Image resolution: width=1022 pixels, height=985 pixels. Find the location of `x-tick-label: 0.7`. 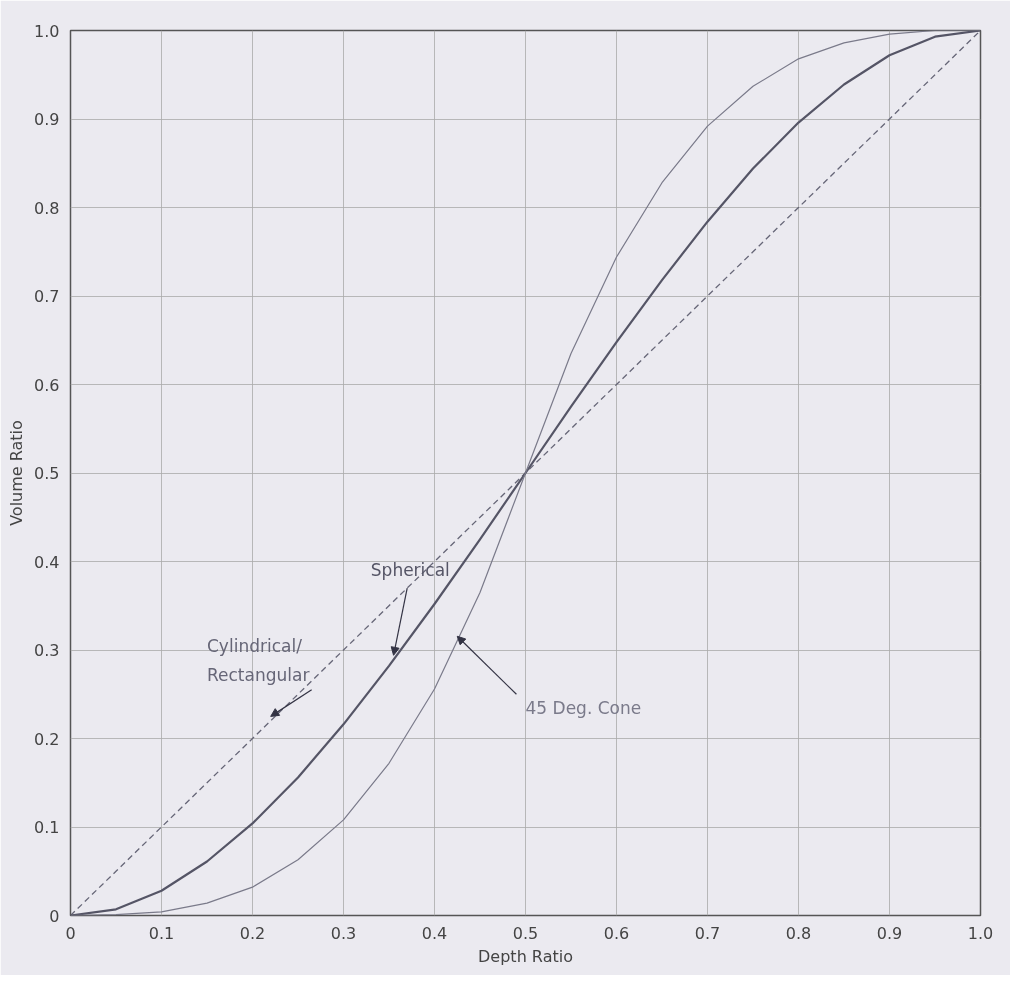

x-tick-label: 0.7 is located at coordinates (707, 933).